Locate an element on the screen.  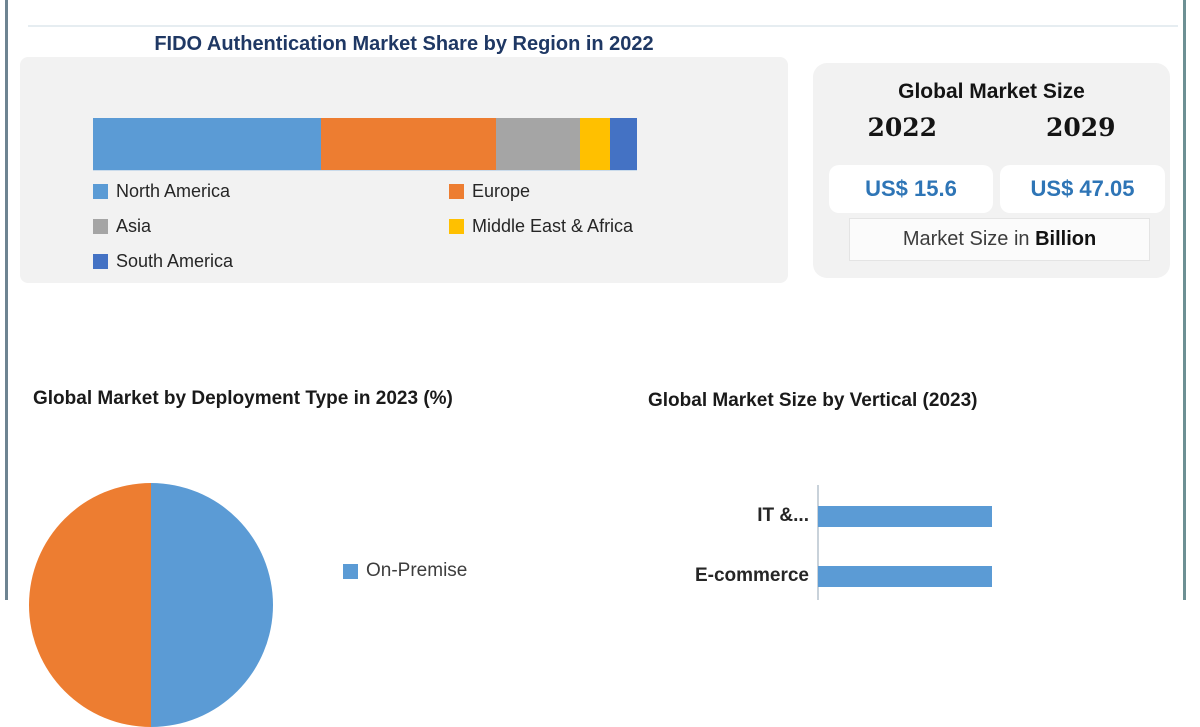
region-stacked-bar is located at coordinates (365, 144).